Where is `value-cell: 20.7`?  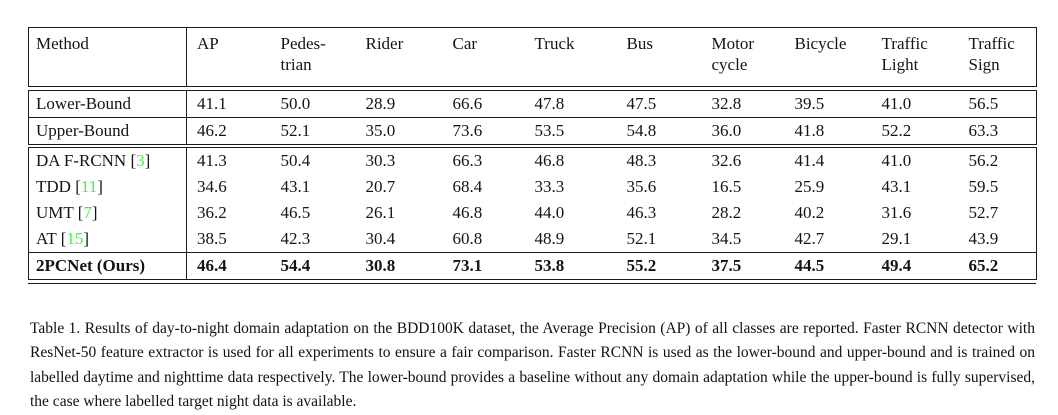 value-cell: 20.7 is located at coordinates (380, 186).